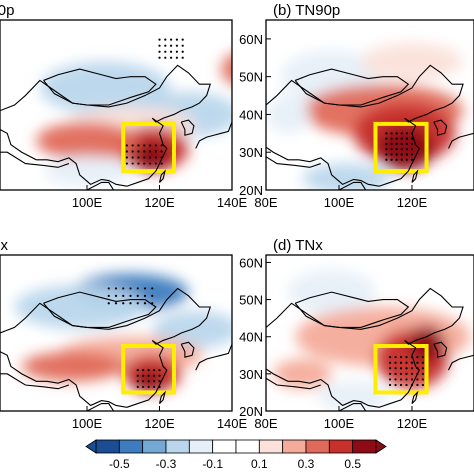 This screenshot has height=474, width=474. Describe the element at coordinates (159, 202) in the screenshot. I see `x-tick-label: 120E` at that location.